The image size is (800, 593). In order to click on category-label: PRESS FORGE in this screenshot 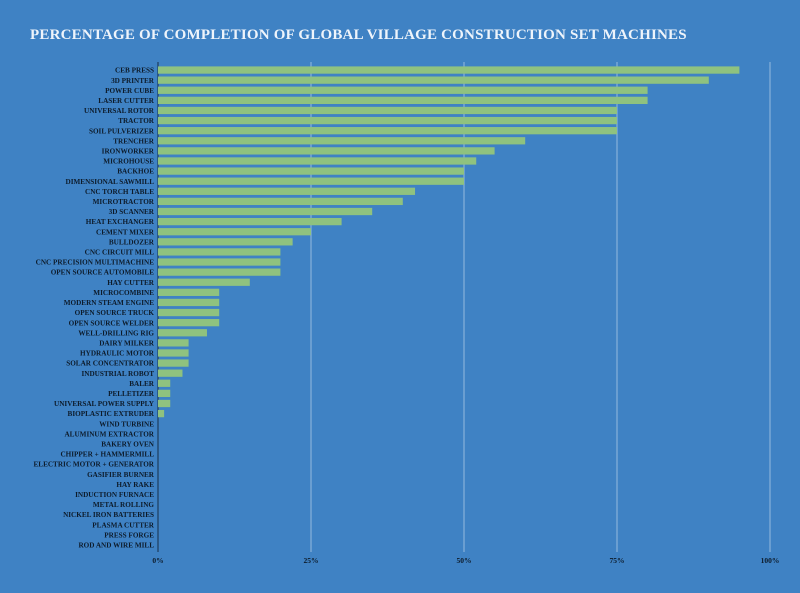, I will do `click(129, 535)`.